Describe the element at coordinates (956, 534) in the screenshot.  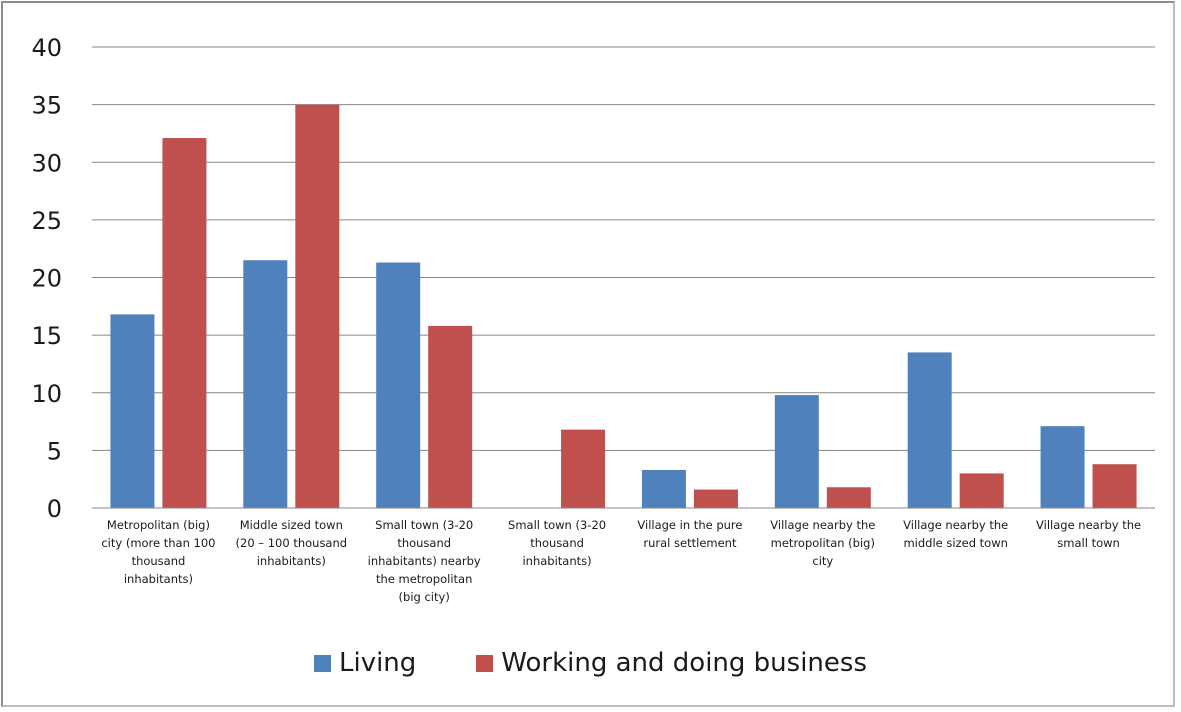
I see `x-tick-label-6: Village nearby the middle sized town` at that location.